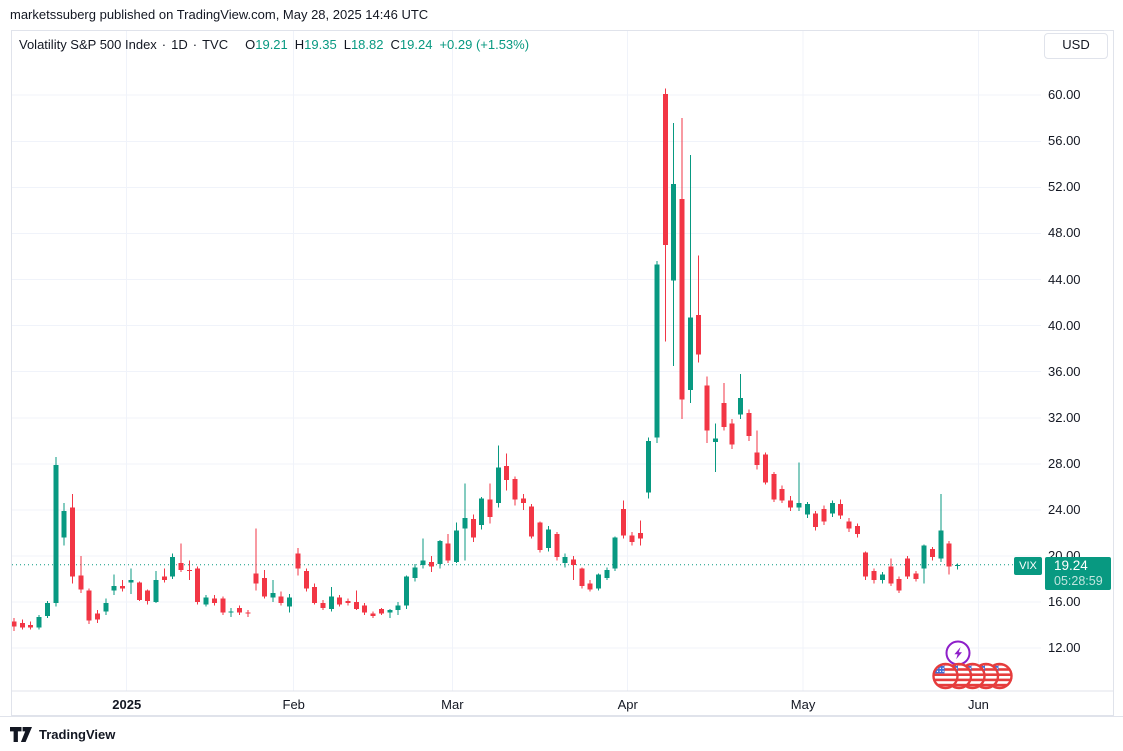  I want to click on close-value: 19.24, so click(416, 44).